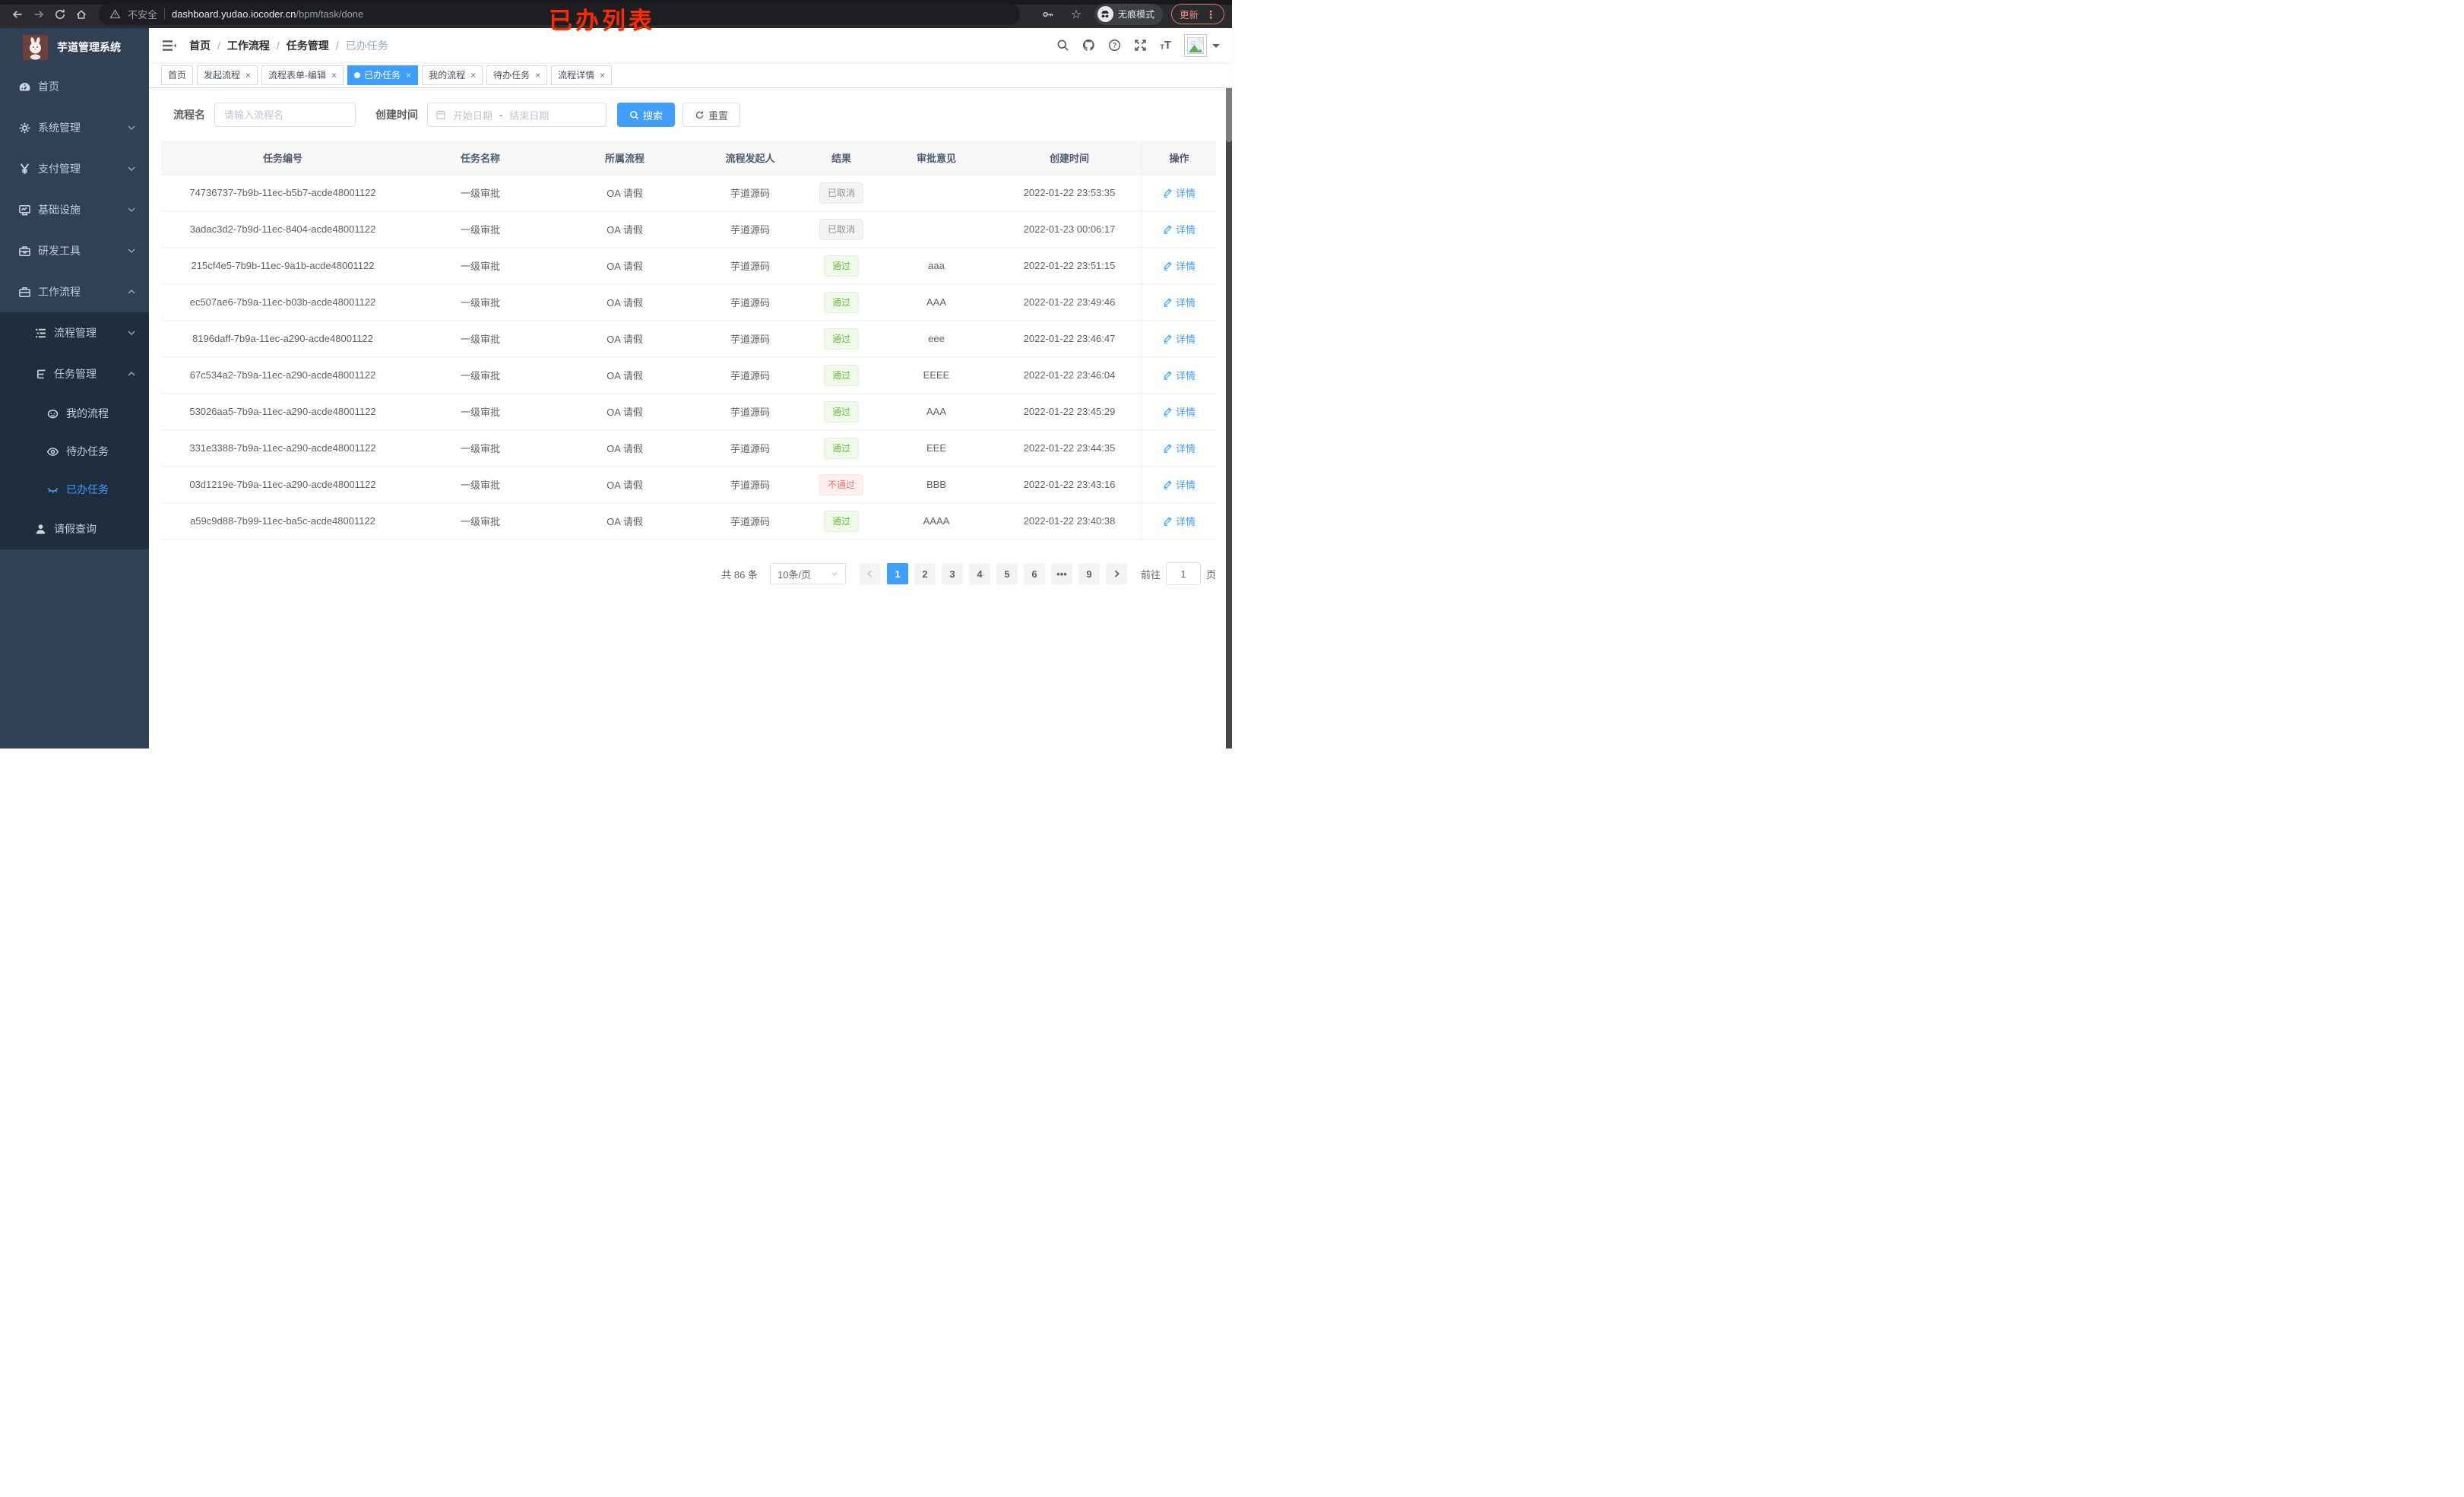 This screenshot has width=2464, height=1497. I want to click on browser-menu-icon: ⋮, so click(1210, 14).